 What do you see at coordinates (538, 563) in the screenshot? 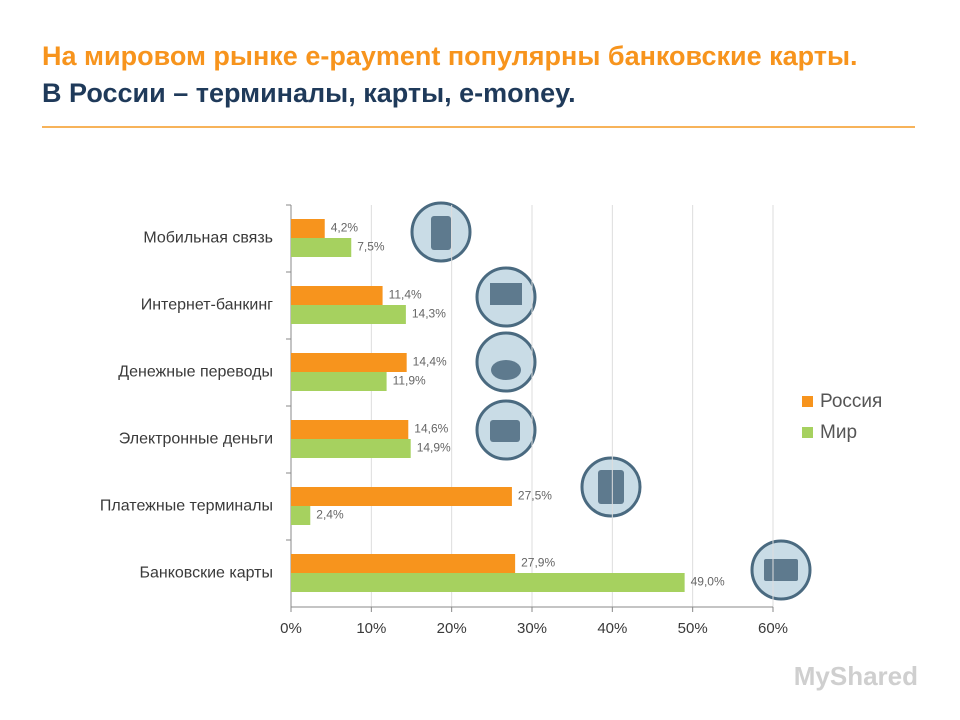
I see `value-label: 27,9%` at bounding box center [538, 563].